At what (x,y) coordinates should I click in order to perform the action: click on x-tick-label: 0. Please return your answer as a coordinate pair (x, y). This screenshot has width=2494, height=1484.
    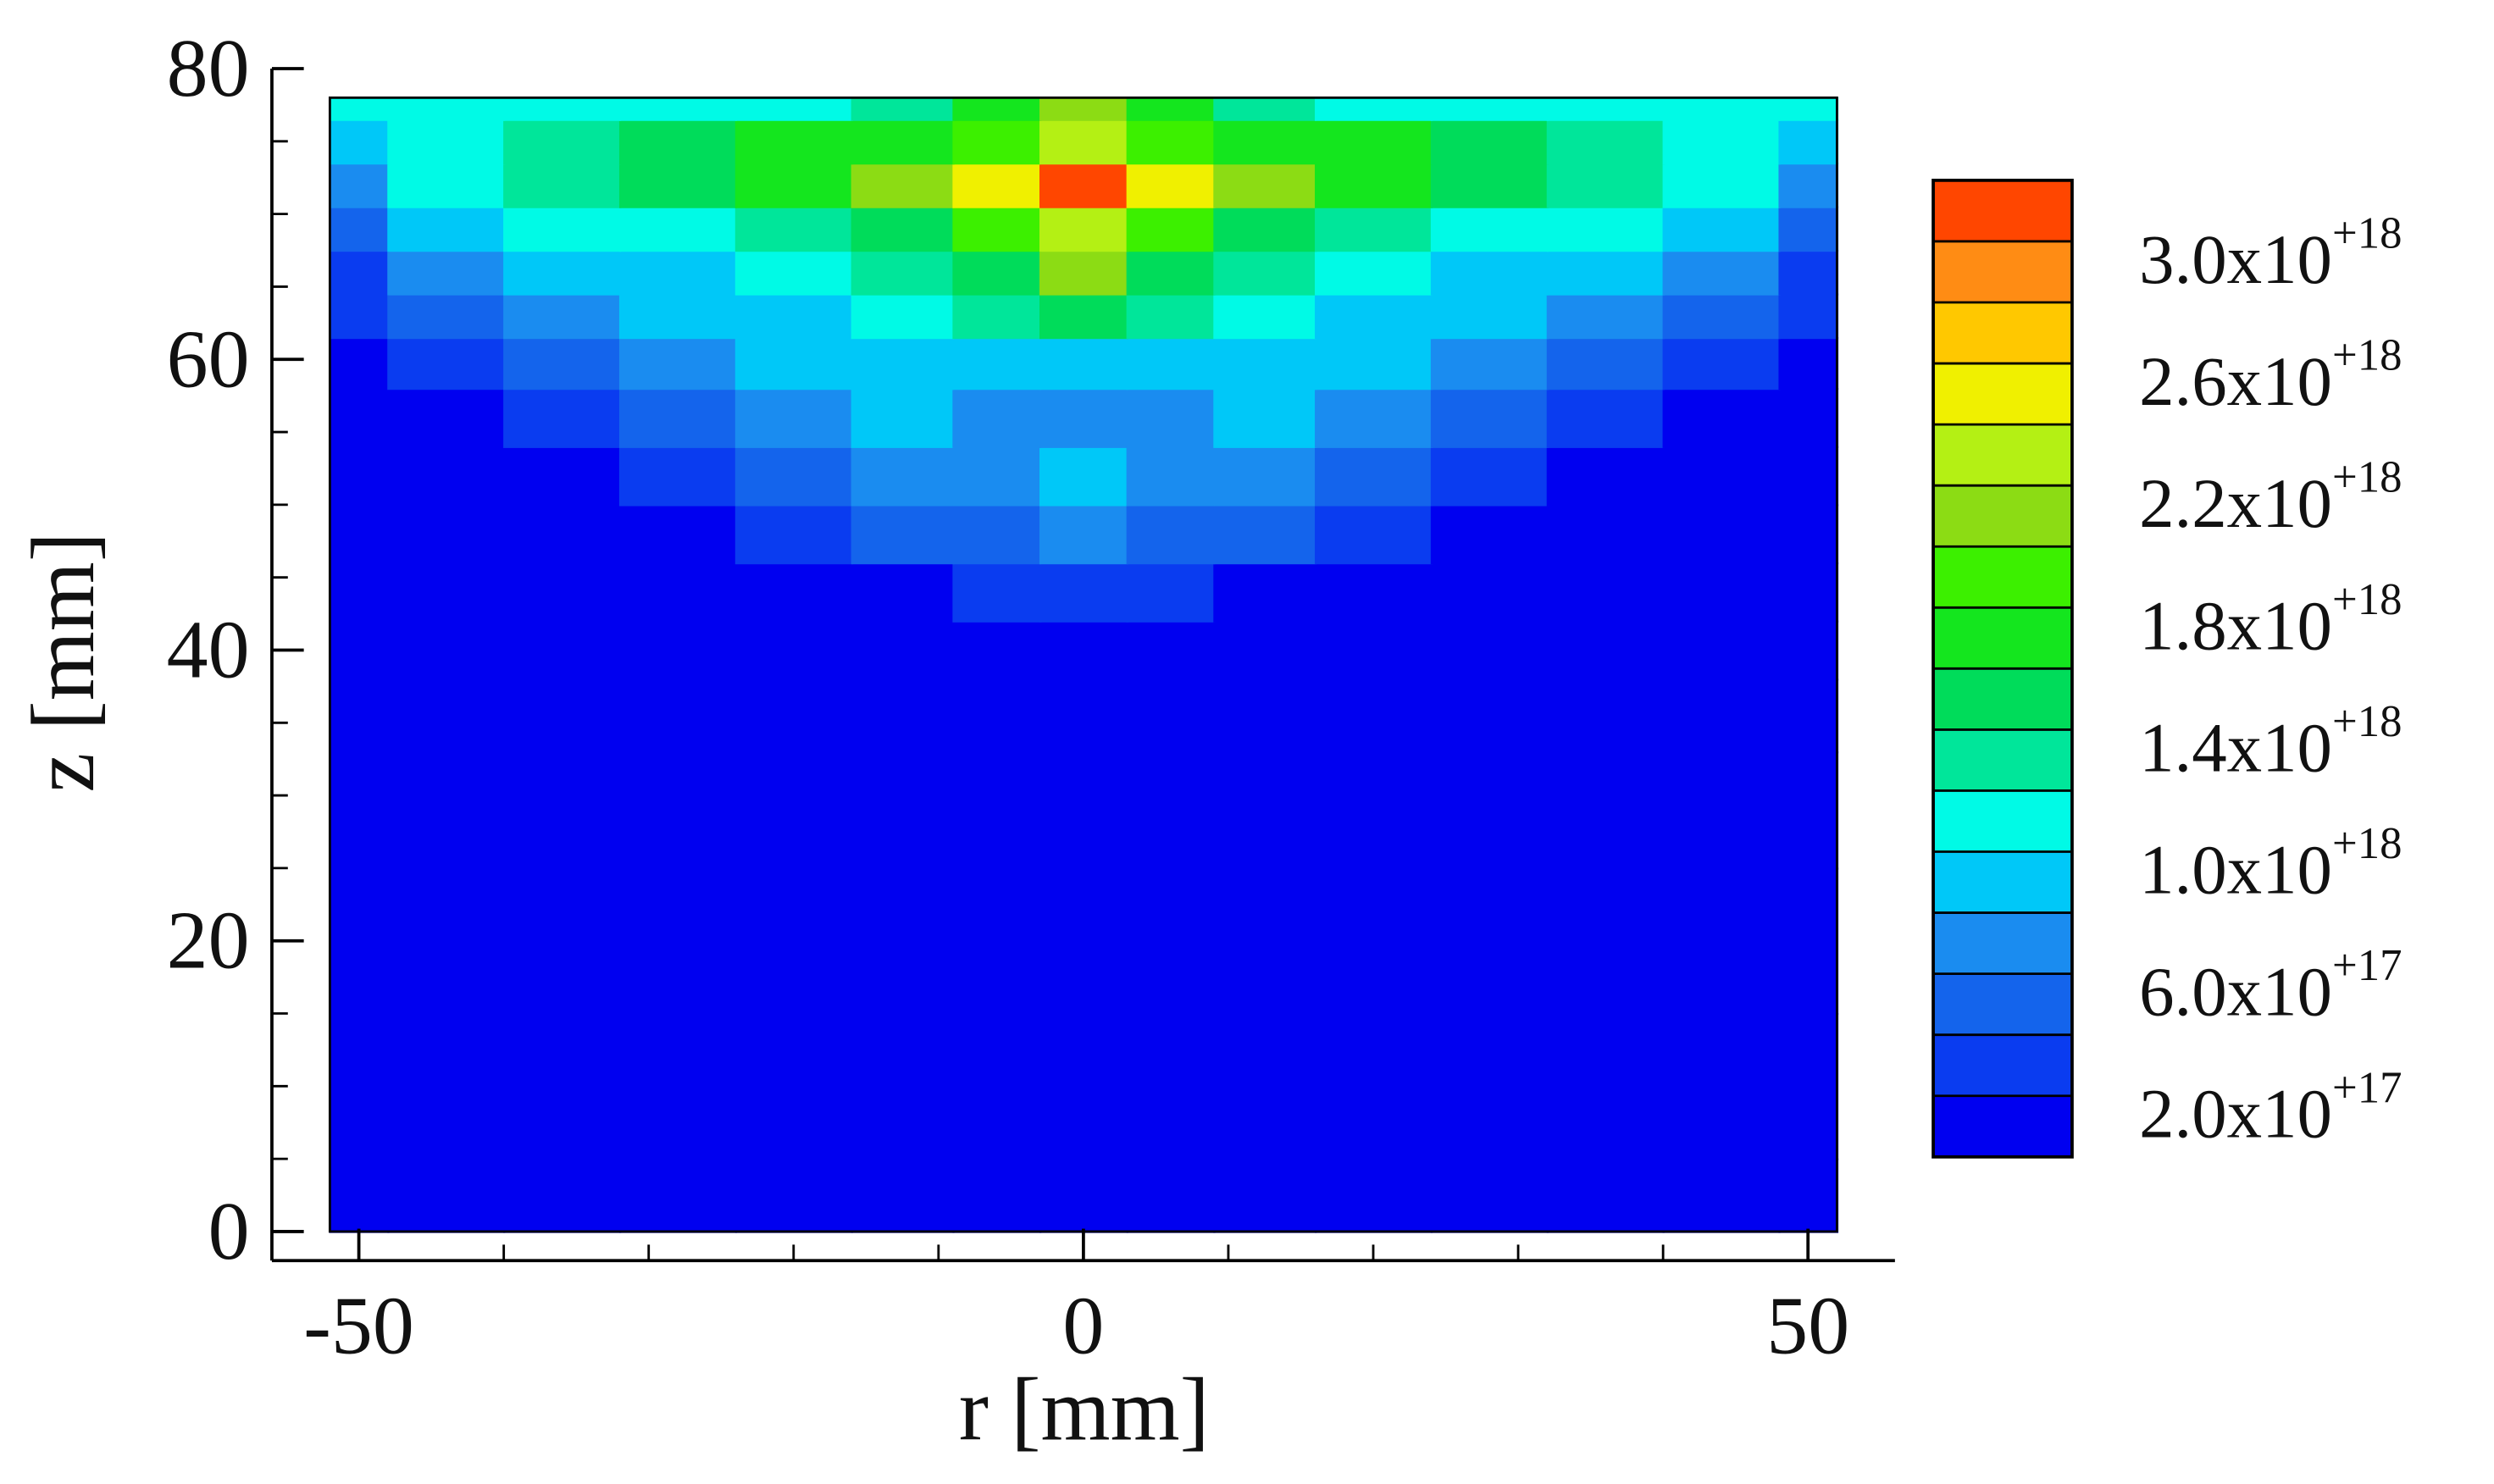
    Looking at the image, I should click on (1083, 1326).